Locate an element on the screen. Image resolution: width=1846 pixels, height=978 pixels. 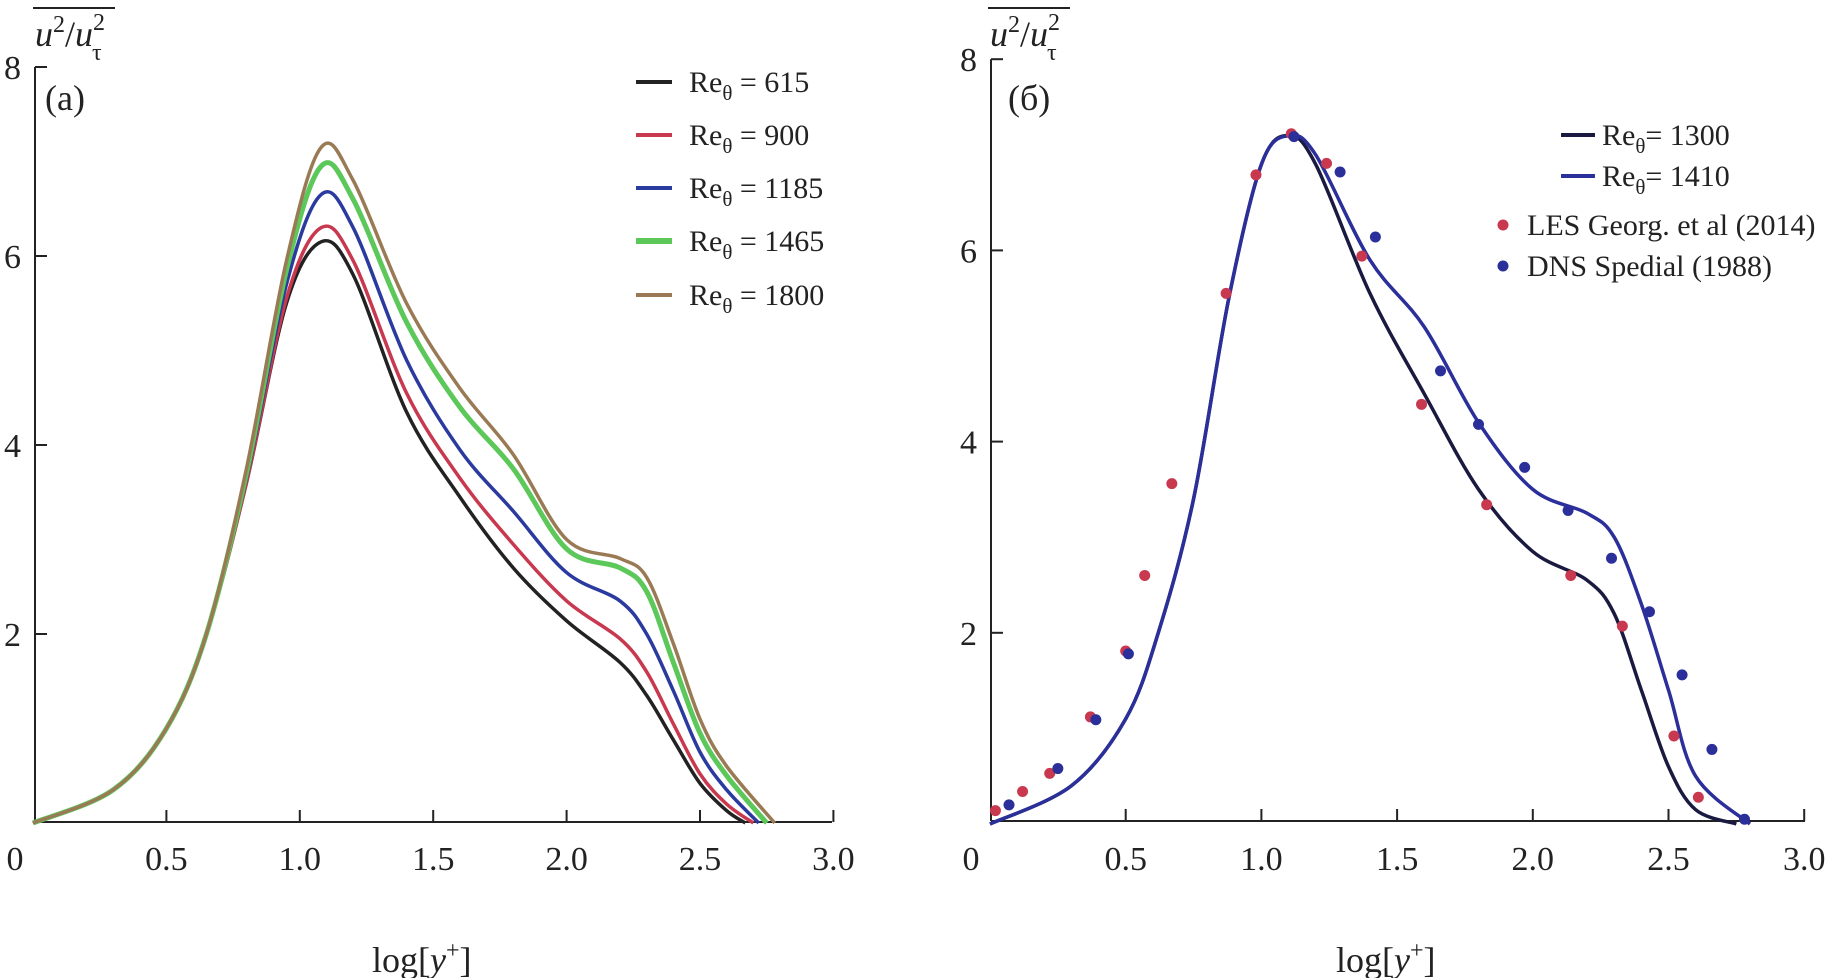
legend-label: Reθ = 900 is located at coordinates (749, 138).